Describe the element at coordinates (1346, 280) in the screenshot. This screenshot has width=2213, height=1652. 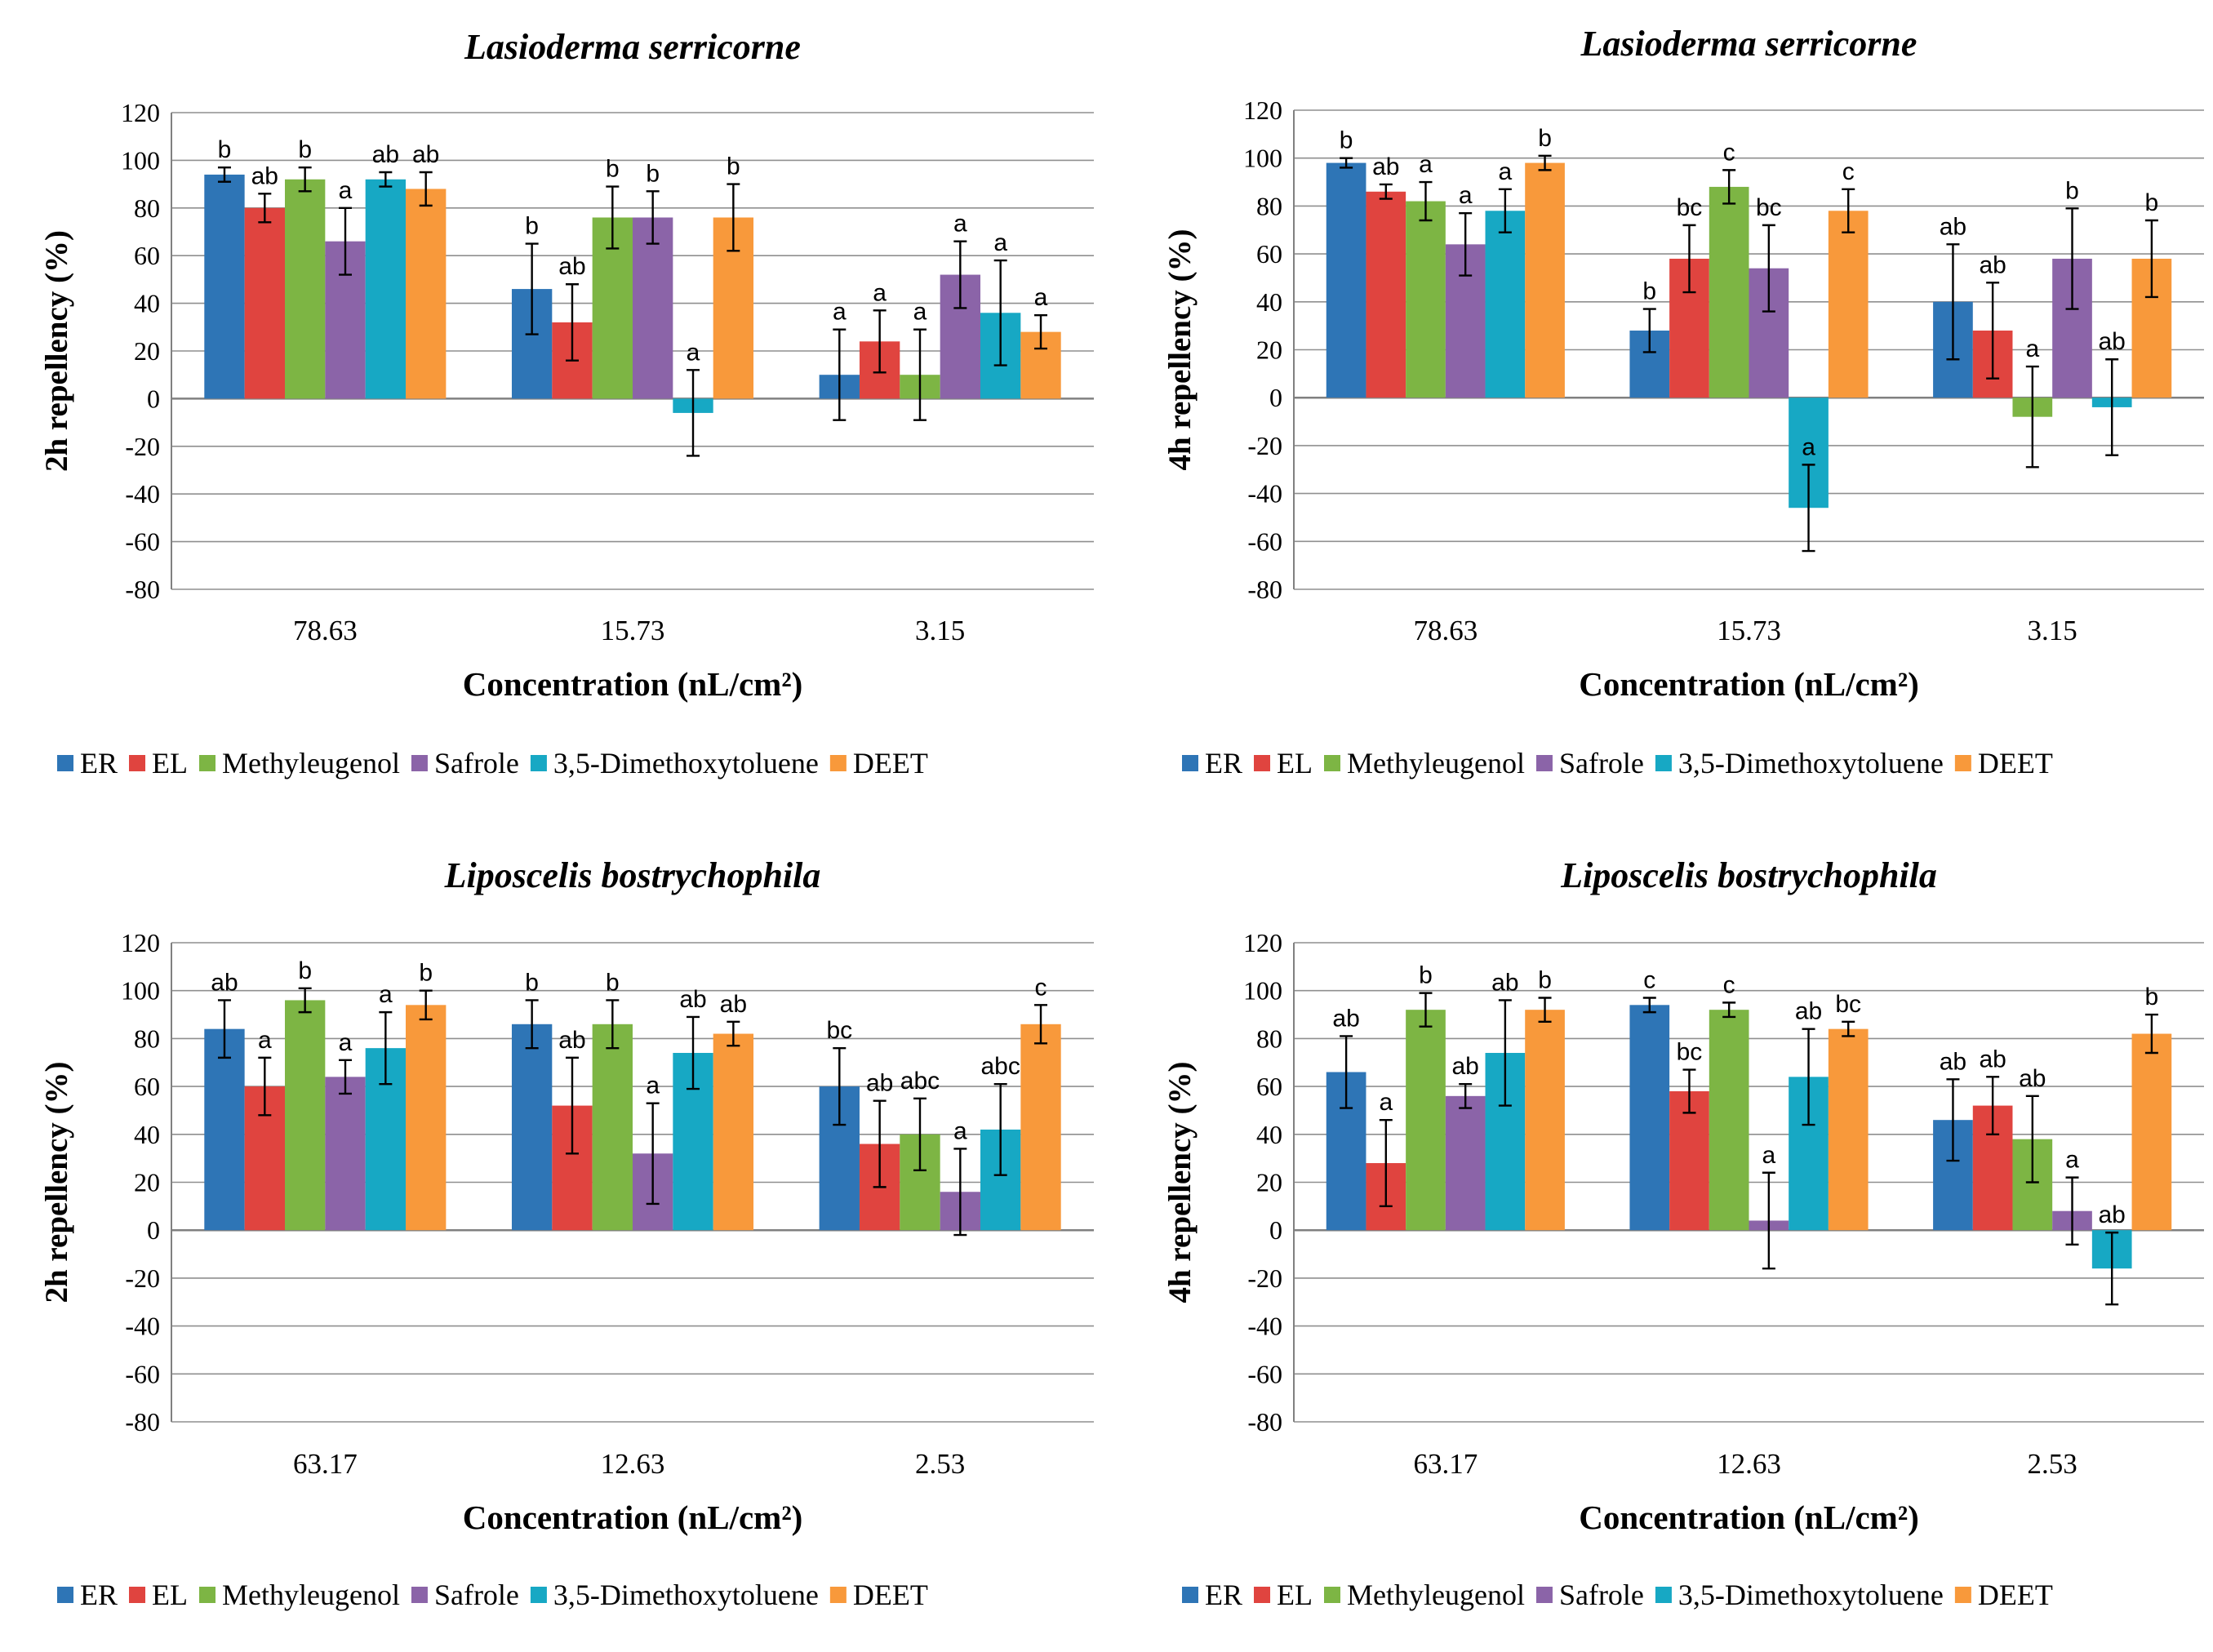
I see `bar-er-78.63` at that location.